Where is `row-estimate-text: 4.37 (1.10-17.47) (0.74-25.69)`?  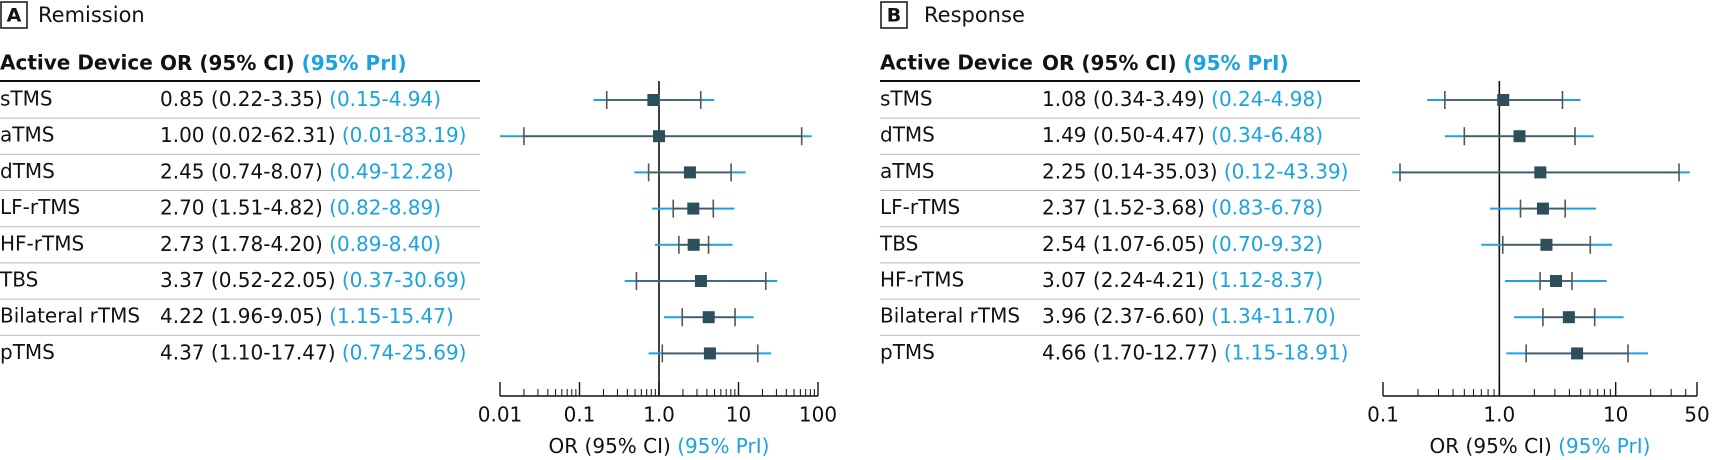
row-estimate-text: 4.37 (1.10-17.47) (0.74-25.69) is located at coordinates (313, 352).